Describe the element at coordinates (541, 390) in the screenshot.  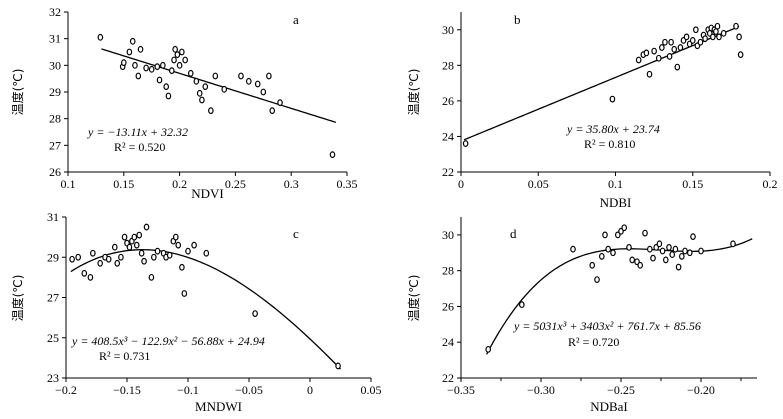
I see `x-tick-label: −0.30` at that location.